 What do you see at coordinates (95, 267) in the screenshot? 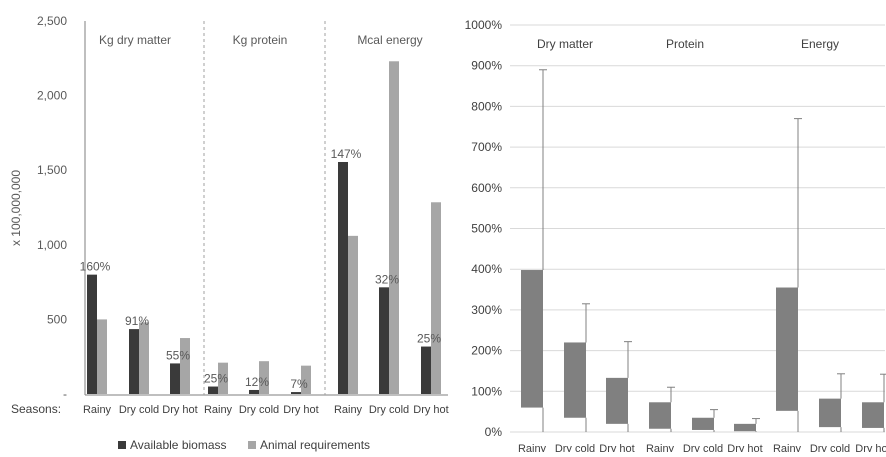
I see `pct-label: 160%` at bounding box center [95, 267].